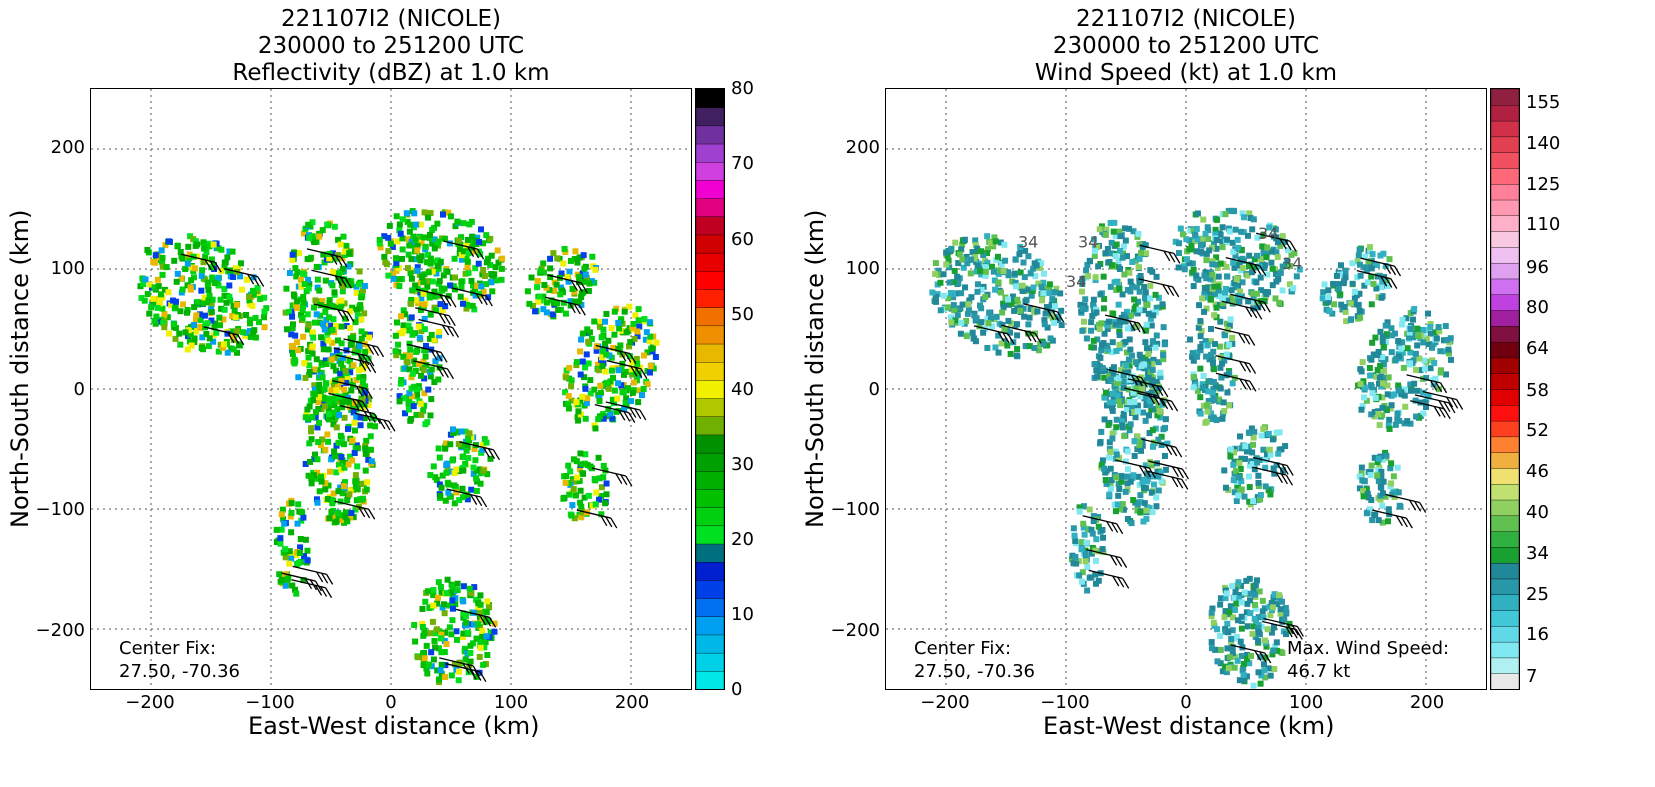 Image resolution: width=1655 pixels, height=787 pixels. Describe the element at coordinates (1250, 303) in the screenshot. I see `wind-barb` at that location.